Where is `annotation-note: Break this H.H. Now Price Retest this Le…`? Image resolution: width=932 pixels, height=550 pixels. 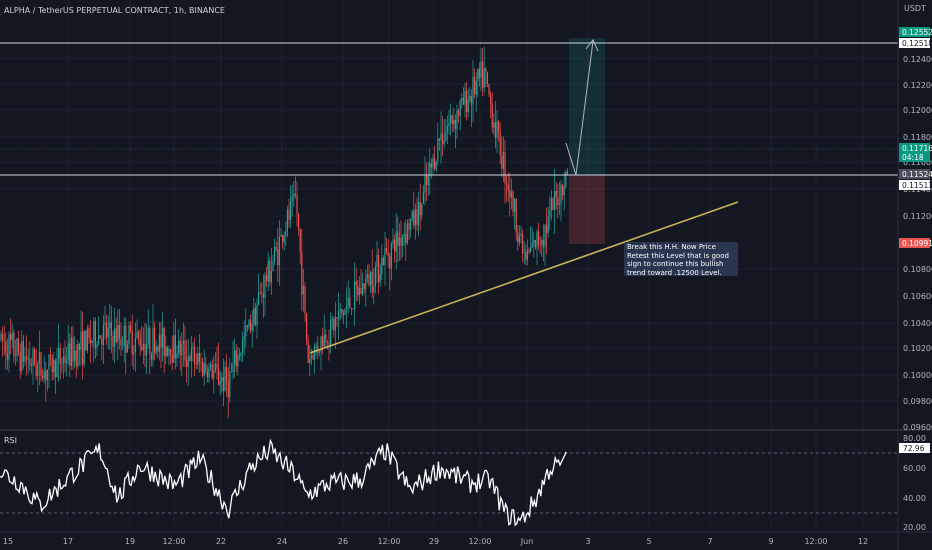
annotation-note: Break this H.H. Now Price Retest this Le… is located at coordinates (681, 259).